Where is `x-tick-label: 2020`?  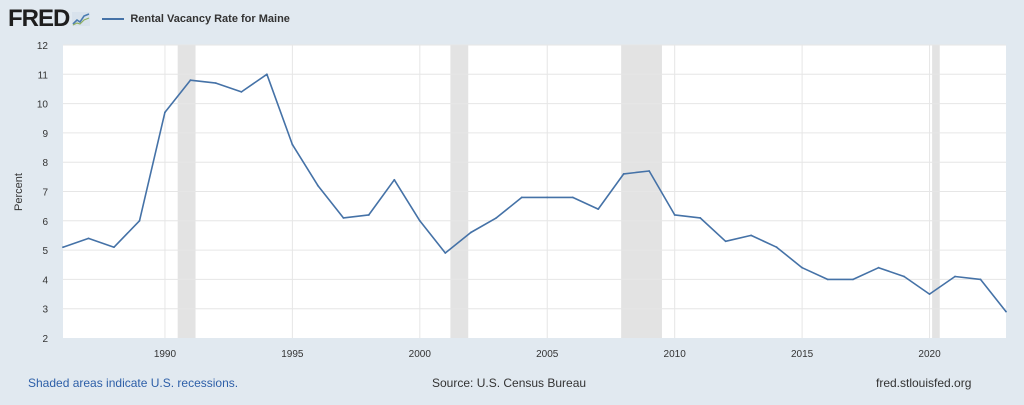
x-tick-label: 2020 is located at coordinates (929, 354).